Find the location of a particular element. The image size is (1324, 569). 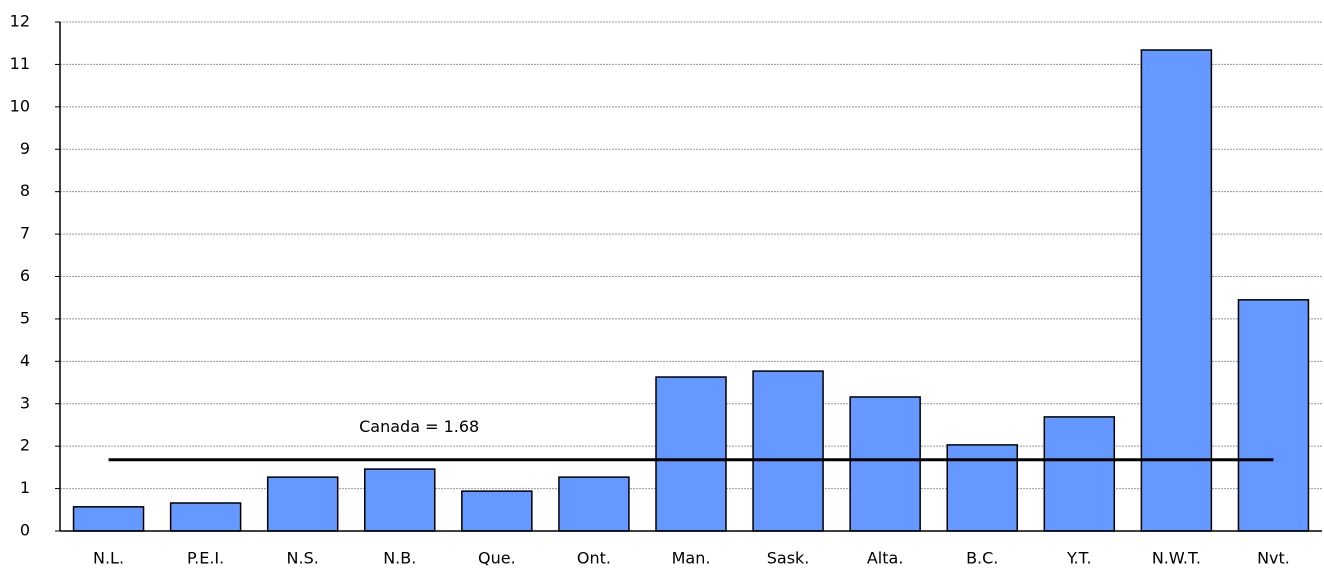

y-tick-label: 8 is located at coordinates (25, 190).